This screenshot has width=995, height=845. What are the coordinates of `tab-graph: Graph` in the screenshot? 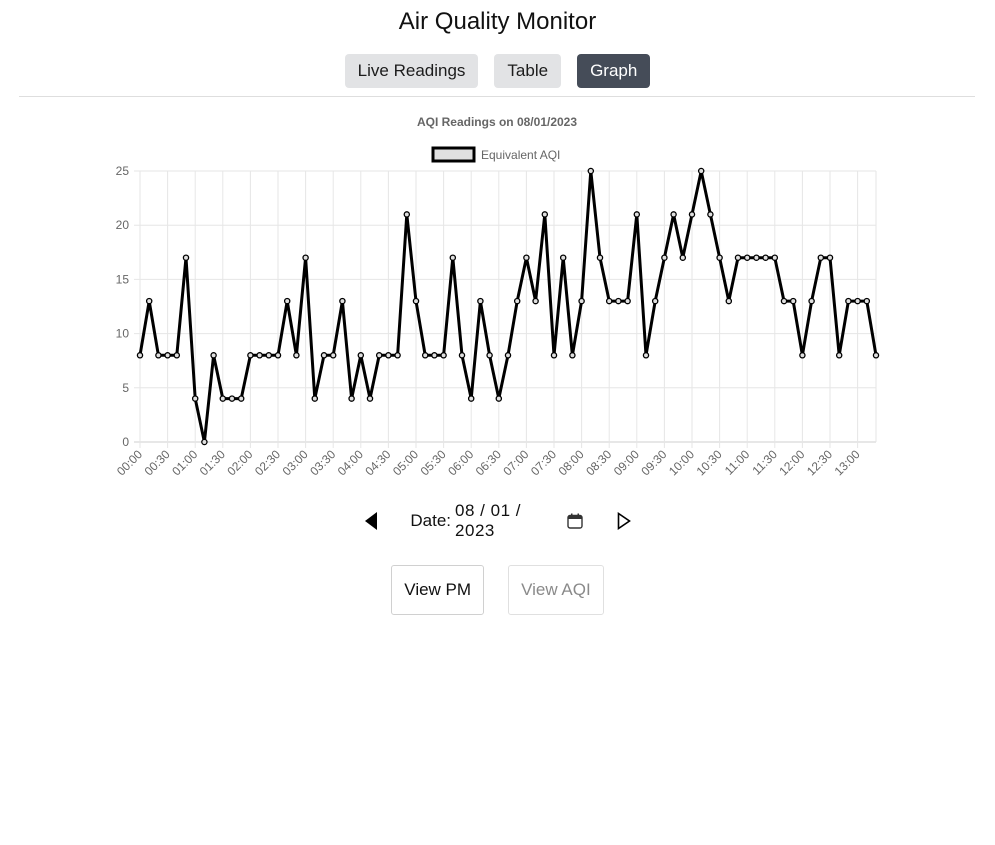 It's located at (614, 71).